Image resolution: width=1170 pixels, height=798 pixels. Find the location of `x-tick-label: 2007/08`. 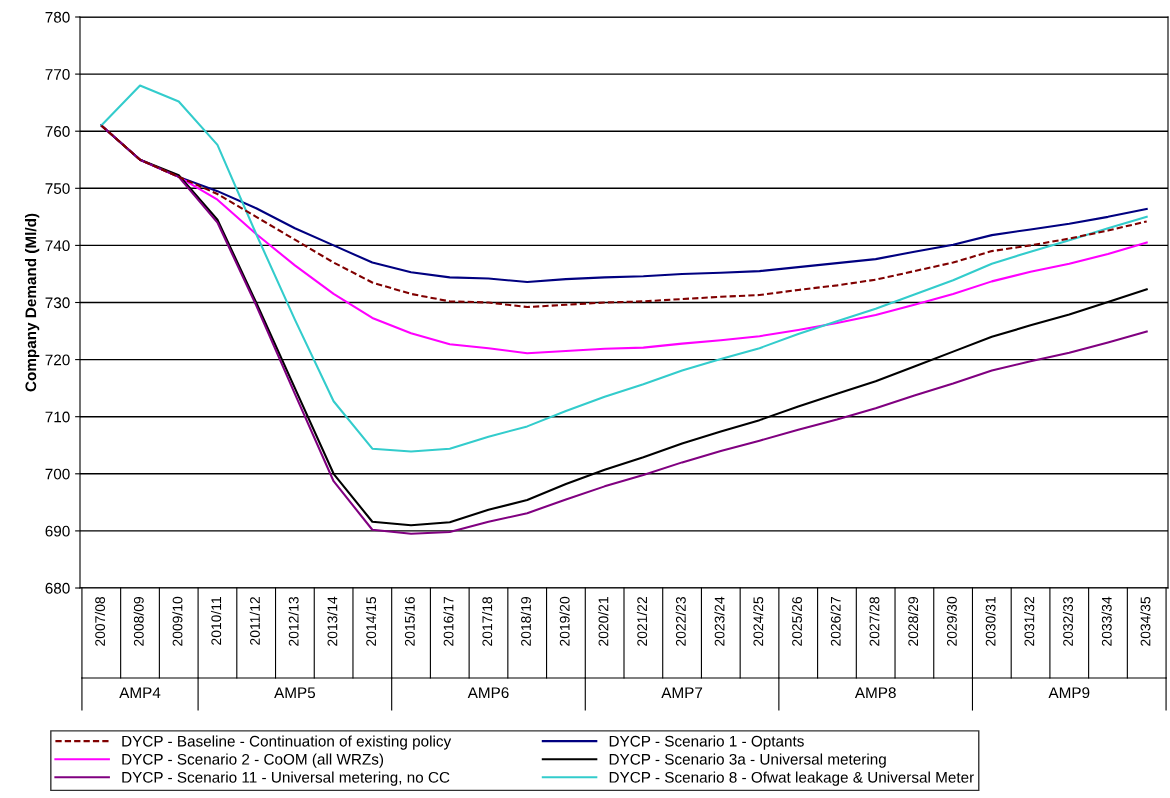

x-tick-label: 2007/08 is located at coordinates (100, 621).